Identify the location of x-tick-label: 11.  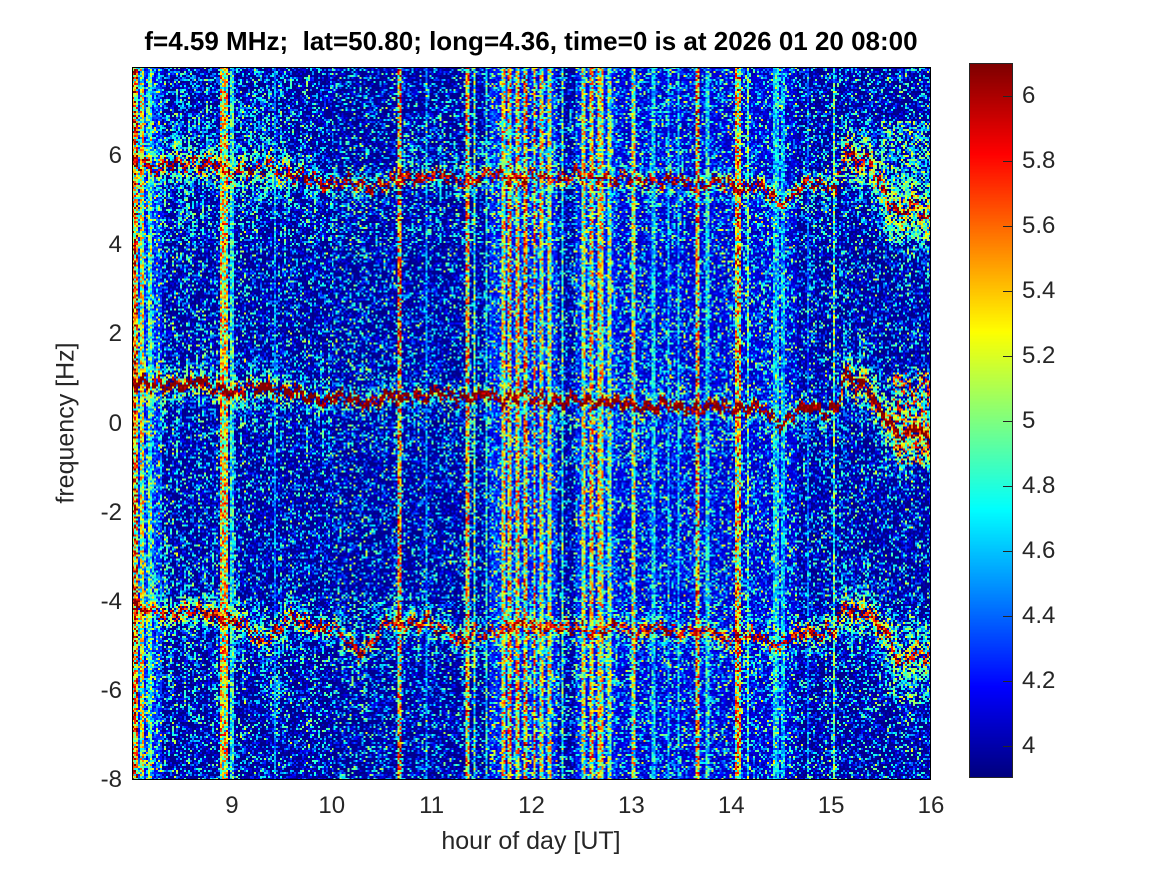
(432, 805).